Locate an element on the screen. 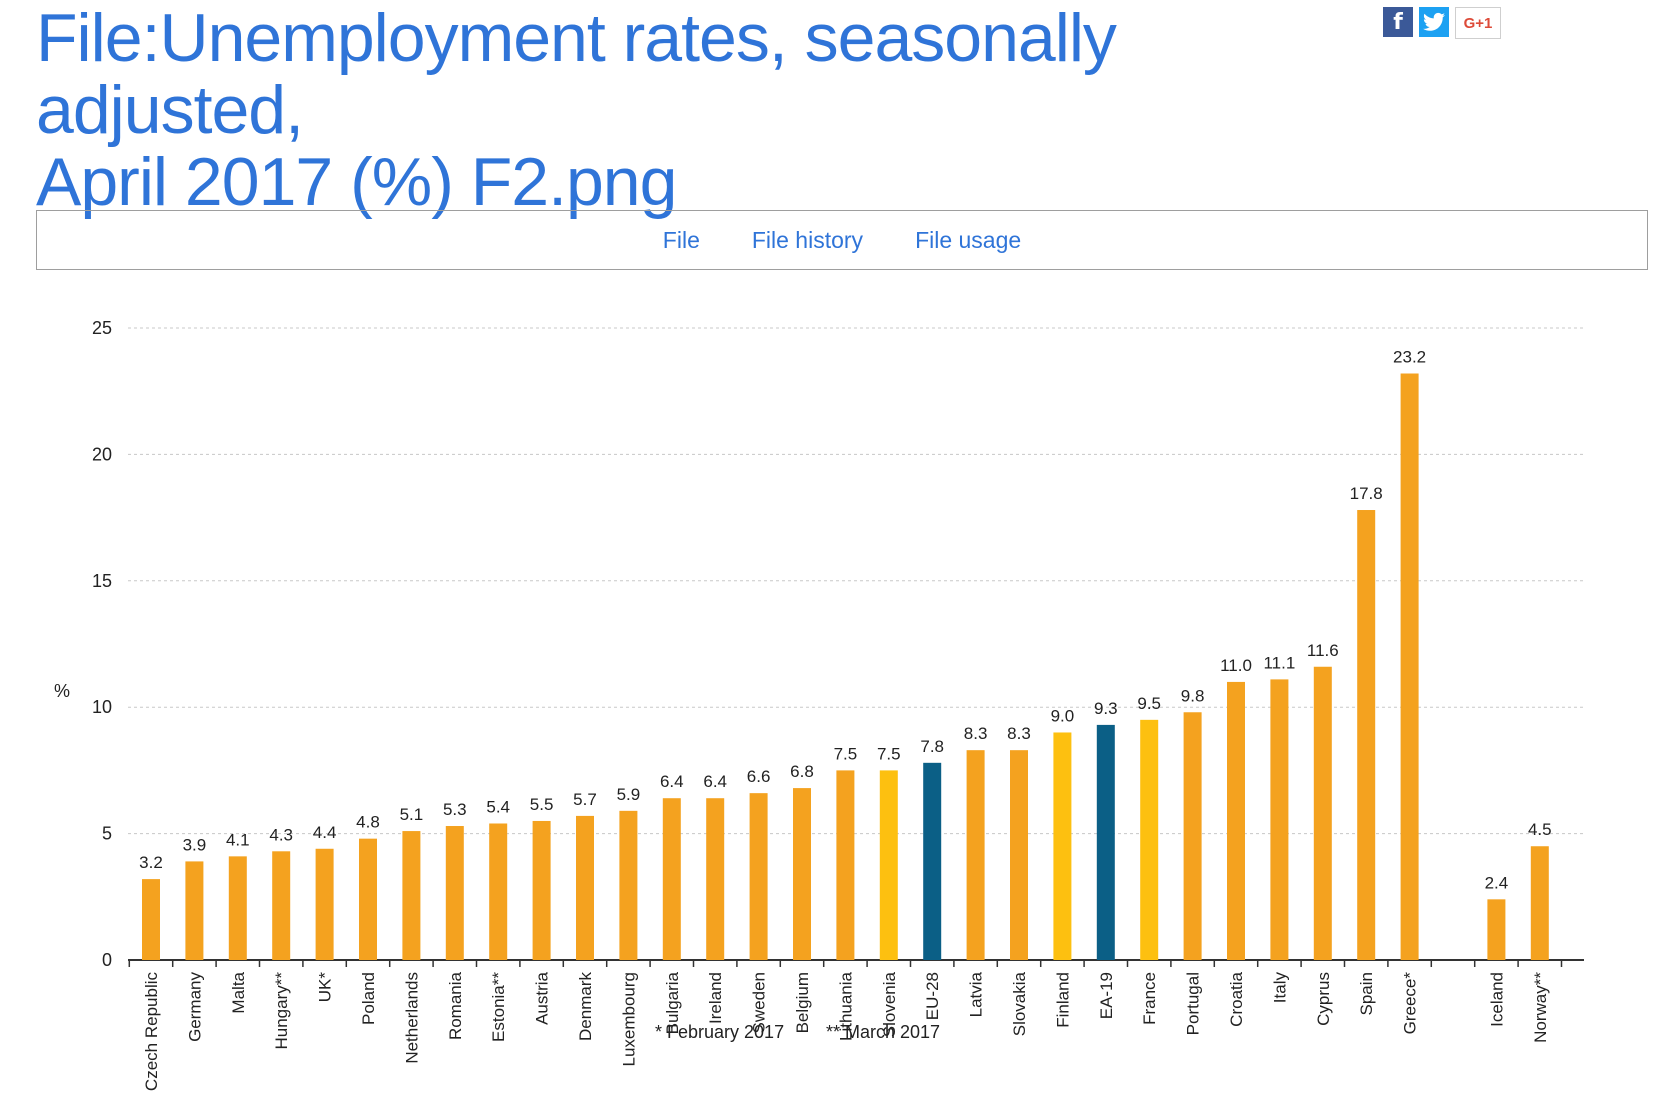 The height and width of the screenshot is (1116, 1654). bar-value-label: 5.1 is located at coordinates (412, 814).